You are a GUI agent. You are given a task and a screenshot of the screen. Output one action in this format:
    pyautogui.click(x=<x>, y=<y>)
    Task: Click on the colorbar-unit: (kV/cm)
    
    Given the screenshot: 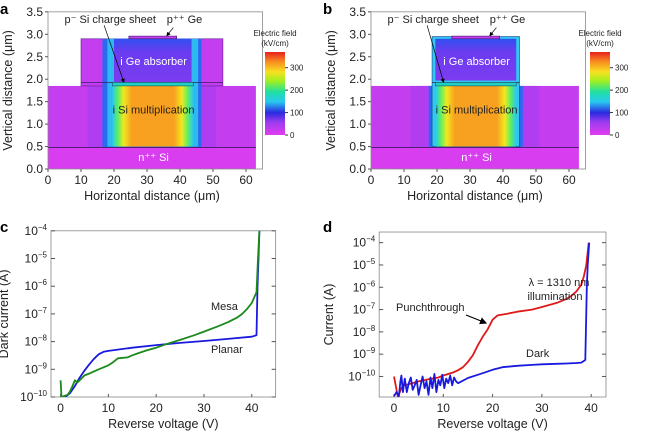 What is the action you would take?
    pyautogui.click(x=275, y=43)
    